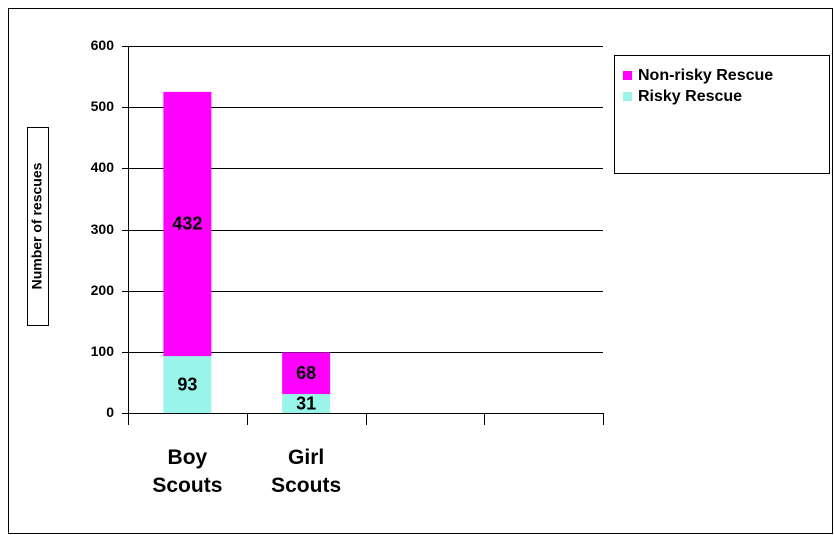  I want to click on legend-item: Non-risky Rescue, so click(722, 75).